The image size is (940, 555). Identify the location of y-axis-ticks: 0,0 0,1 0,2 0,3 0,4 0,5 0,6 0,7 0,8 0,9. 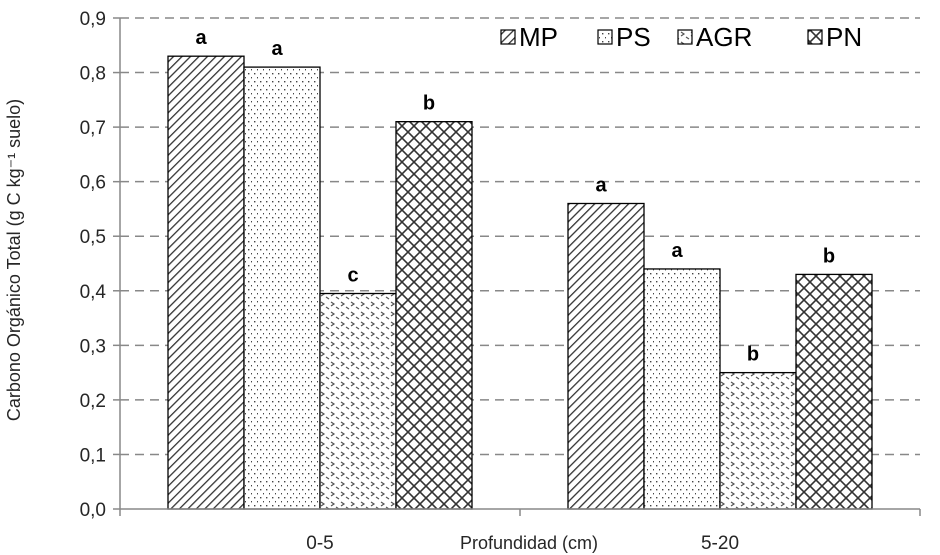
(100, 265).